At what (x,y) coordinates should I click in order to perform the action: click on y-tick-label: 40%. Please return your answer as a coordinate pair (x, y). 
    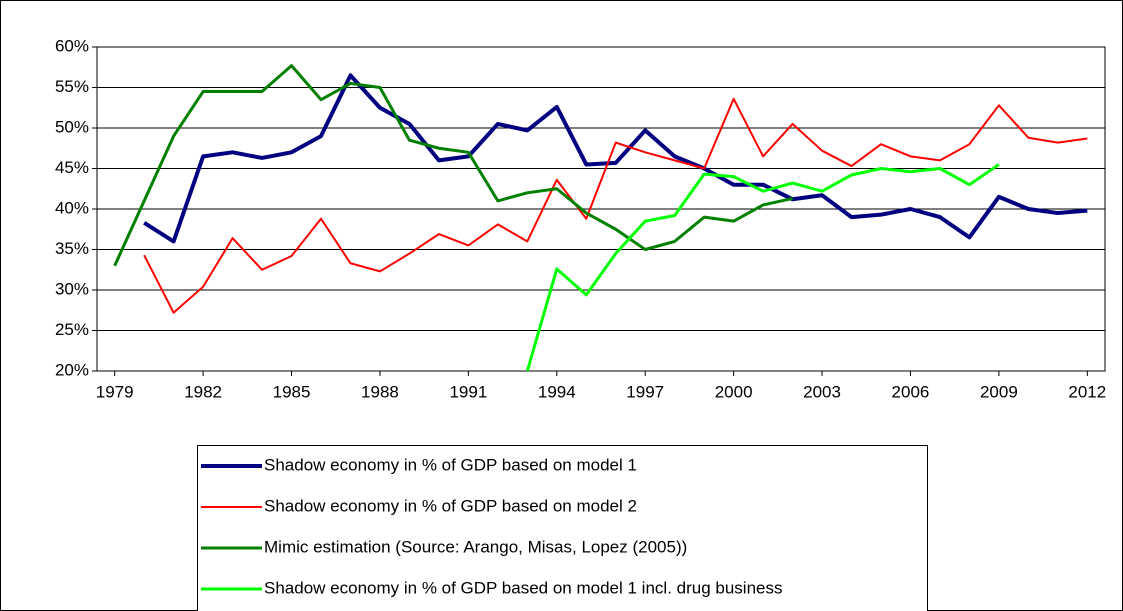
    Looking at the image, I should click on (72, 207).